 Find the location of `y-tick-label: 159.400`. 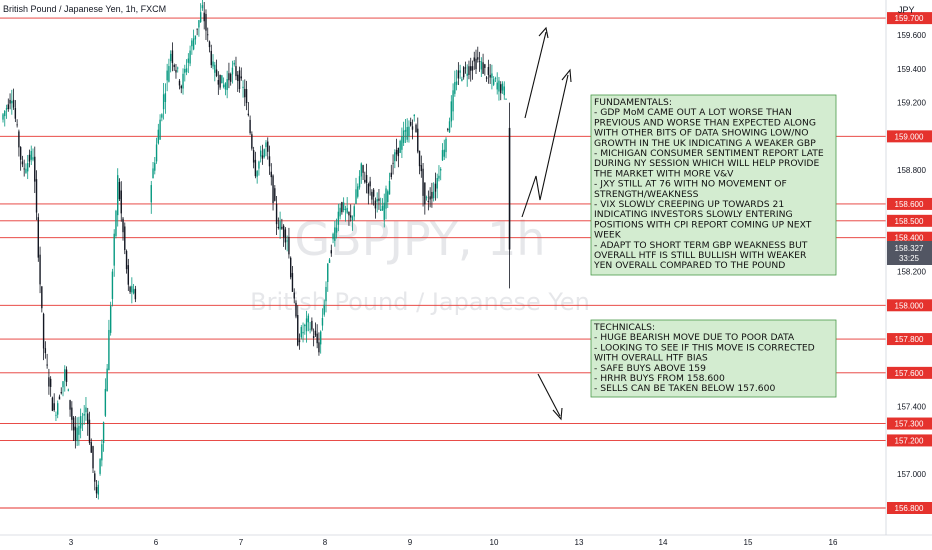

y-tick-label: 159.400 is located at coordinates (911, 69).